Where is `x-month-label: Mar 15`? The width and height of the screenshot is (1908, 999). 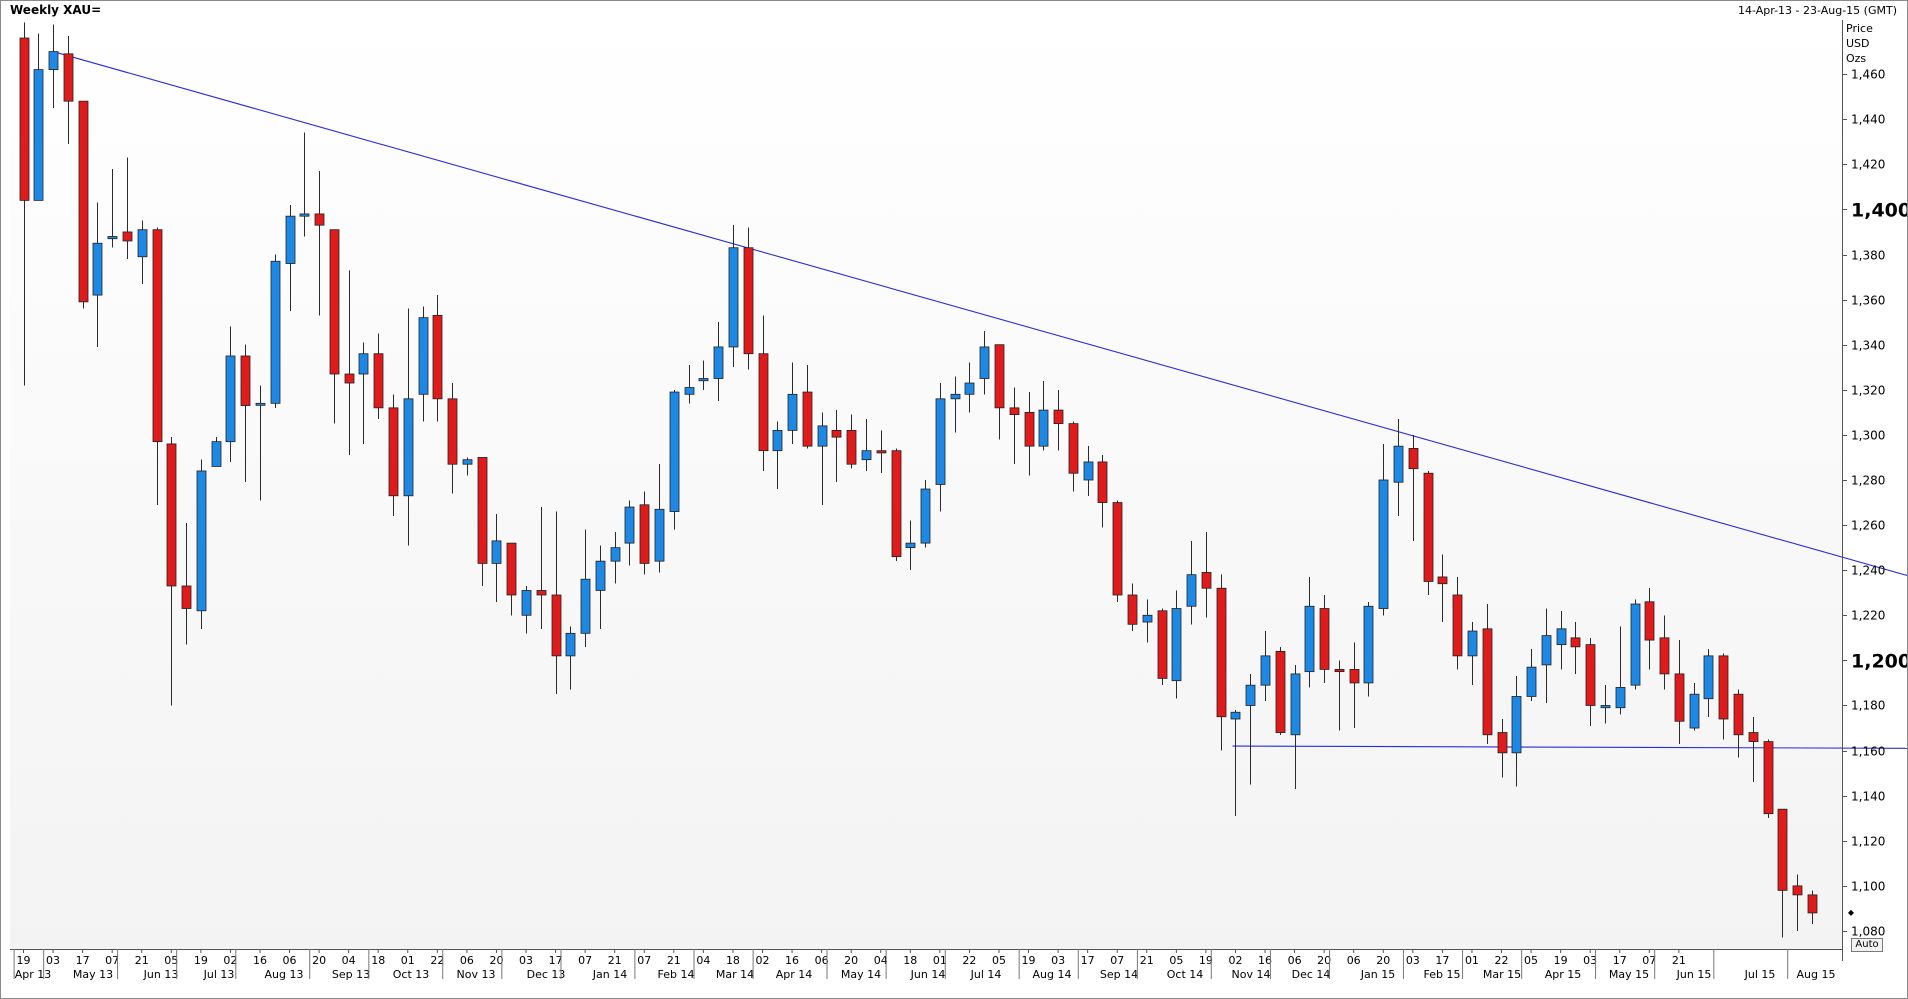 x-month-label: Mar 15 is located at coordinates (1502, 974).